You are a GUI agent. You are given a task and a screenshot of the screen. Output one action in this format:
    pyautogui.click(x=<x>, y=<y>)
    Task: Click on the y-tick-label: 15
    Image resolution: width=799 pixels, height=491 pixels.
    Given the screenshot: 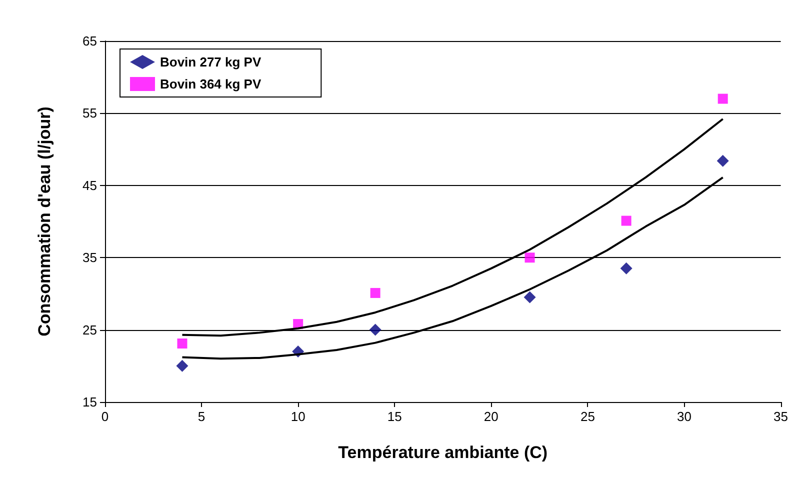 What is the action you would take?
    pyautogui.click(x=89, y=402)
    